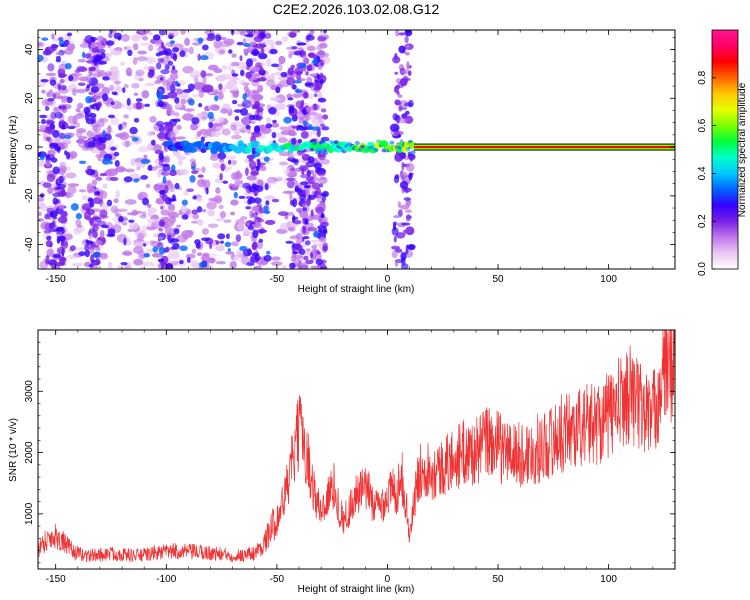 This screenshot has width=750, height=600. Describe the element at coordinates (742, 149) in the screenshot. I see `colorbar-label: Normalized spectral amplitude` at that location.